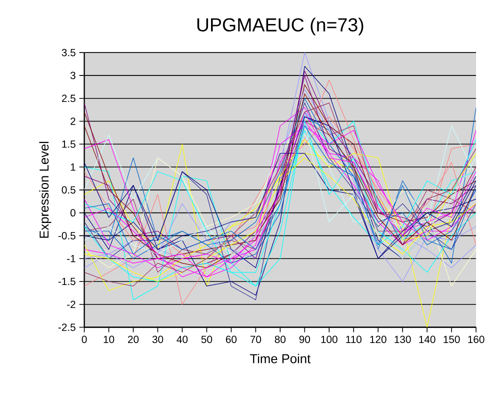 The width and height of the screenshot is (488, 414). Describe the element at coordinates (280, 340) in the screenshot. I see `x-tick-label: 80` at that location.